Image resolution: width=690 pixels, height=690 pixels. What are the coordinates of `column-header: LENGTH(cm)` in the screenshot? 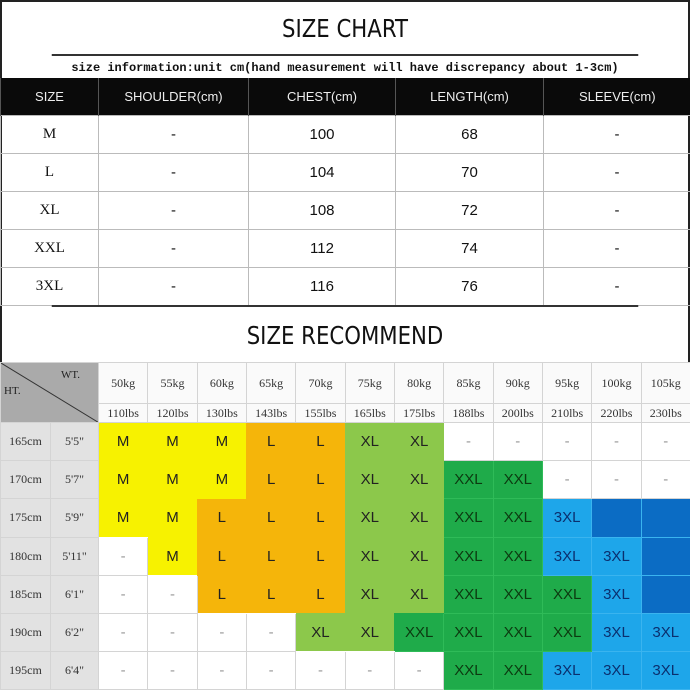 It's located at (469, 96).